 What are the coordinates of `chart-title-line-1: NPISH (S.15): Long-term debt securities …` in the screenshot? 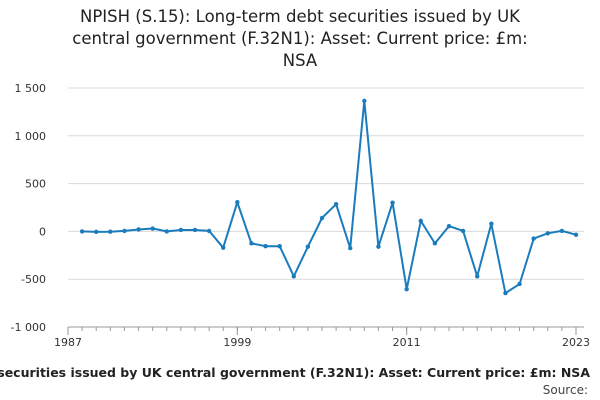 It's located at (300, 16).